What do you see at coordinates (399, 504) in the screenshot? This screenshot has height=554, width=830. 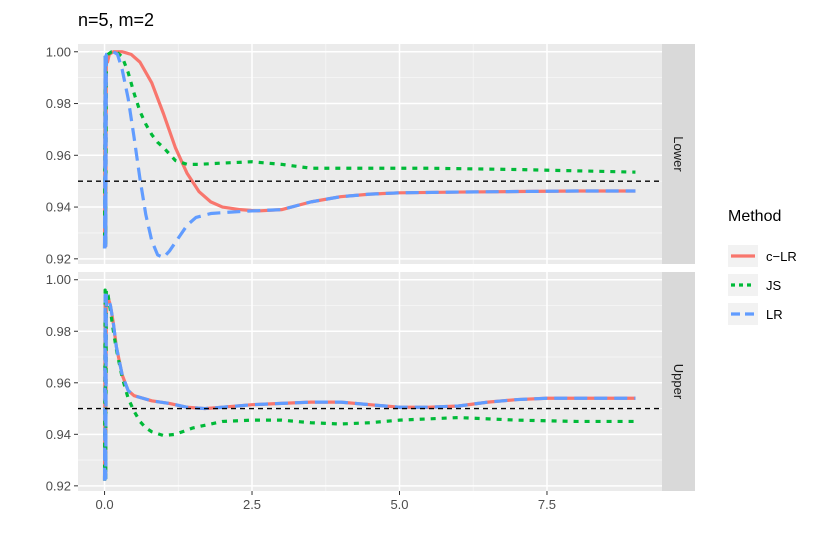 I see `x-tick-label: 5.0` at bounding box center [399, 504].